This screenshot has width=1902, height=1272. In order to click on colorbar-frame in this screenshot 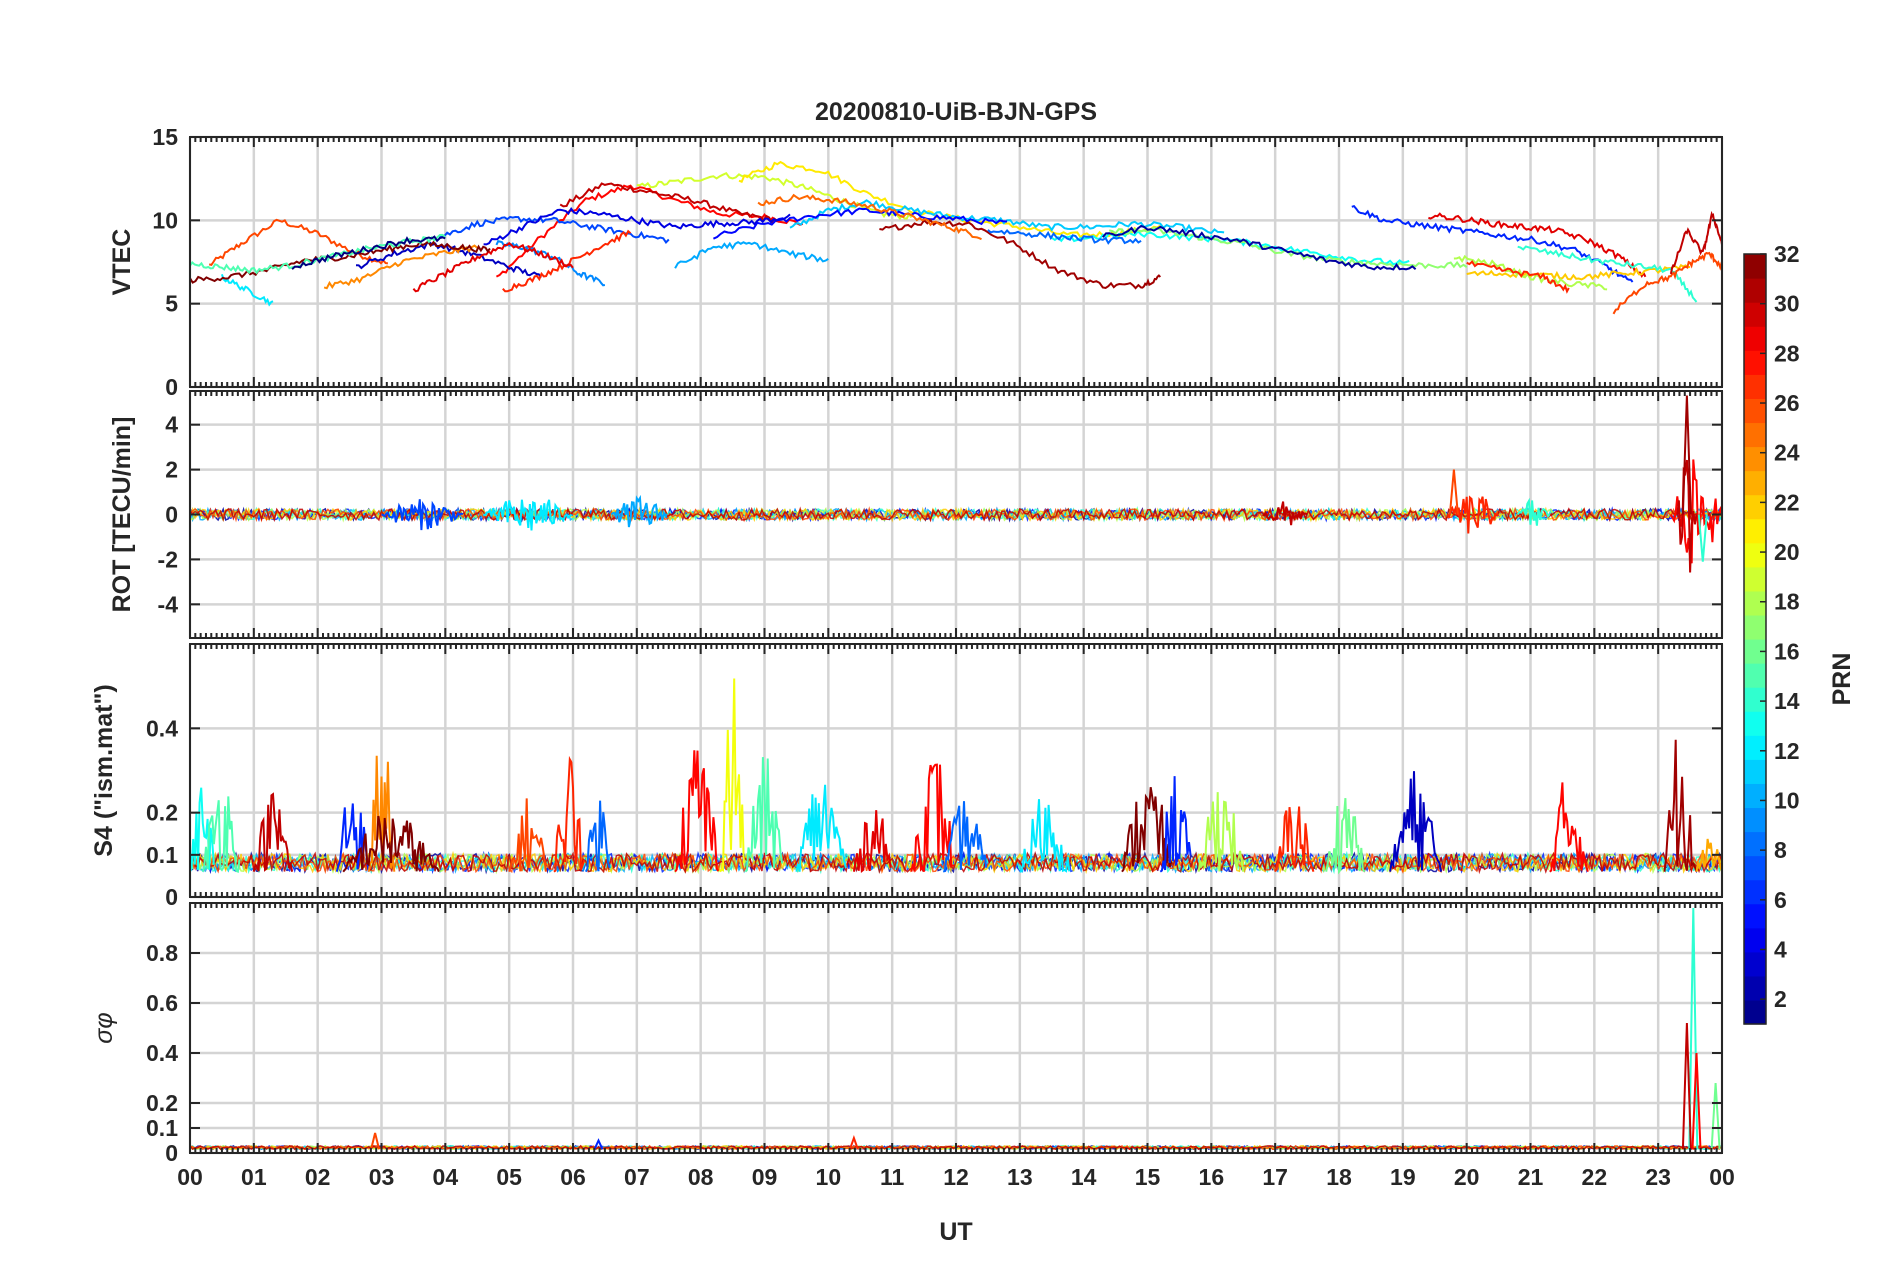, I will do `click(1755, 639)`.